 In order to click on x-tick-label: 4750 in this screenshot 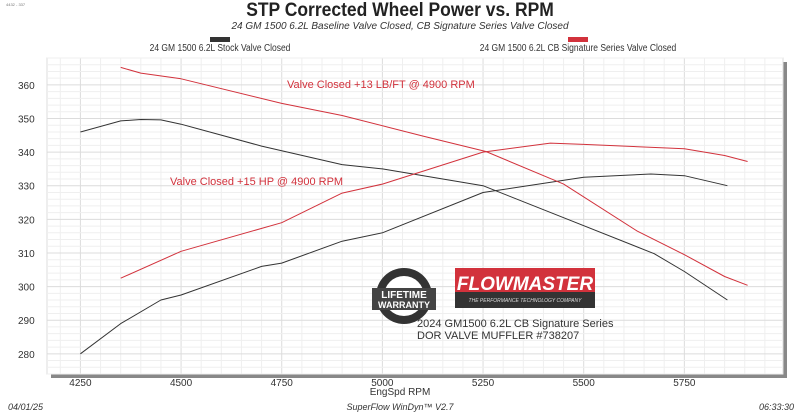, I will do `click(282, 383)`.